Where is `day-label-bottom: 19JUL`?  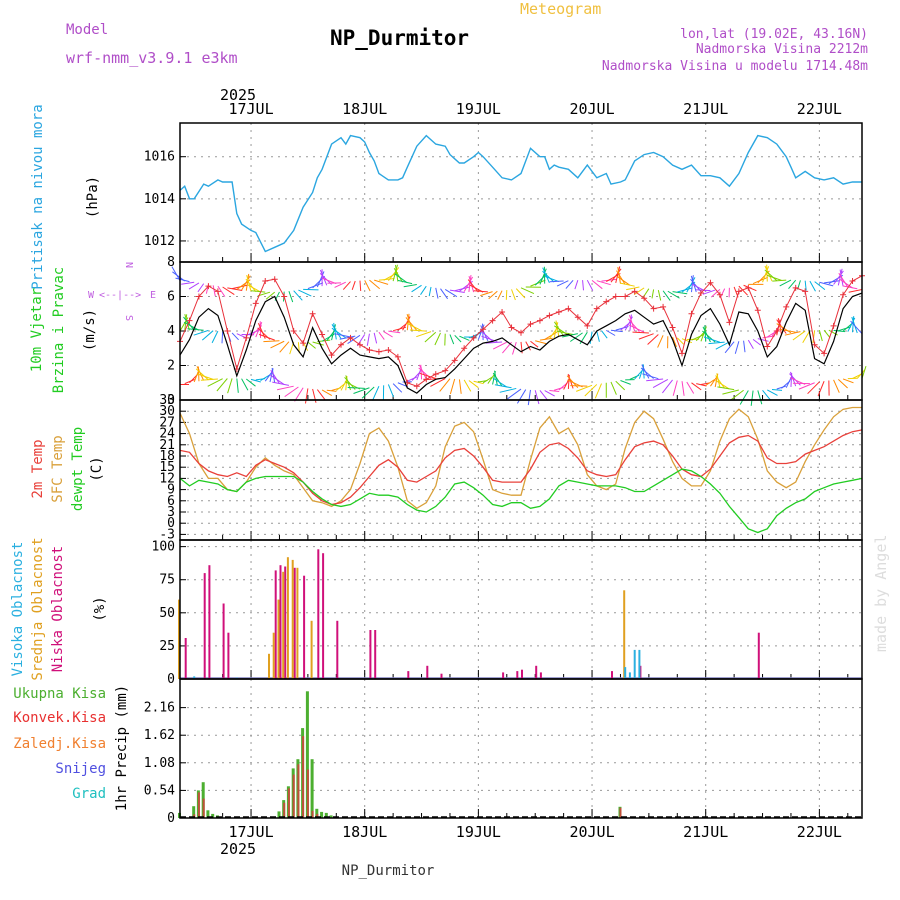
day-label-bottom: 19JUL is located at coordinates (478, 832).